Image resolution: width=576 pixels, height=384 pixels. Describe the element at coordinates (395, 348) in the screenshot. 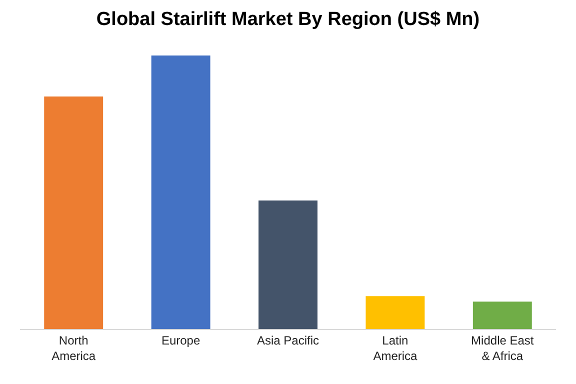

I see `x-tick-label: Latin America` at that location.